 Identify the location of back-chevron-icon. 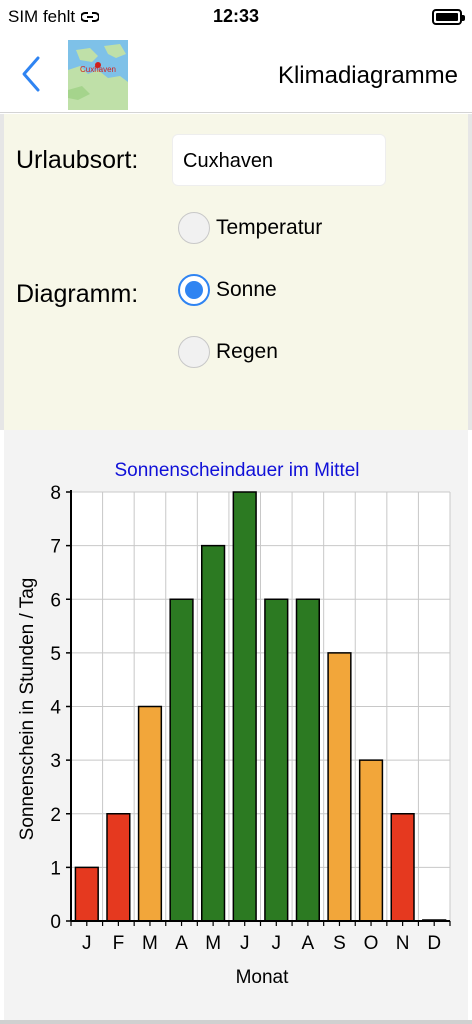
(31, 74).